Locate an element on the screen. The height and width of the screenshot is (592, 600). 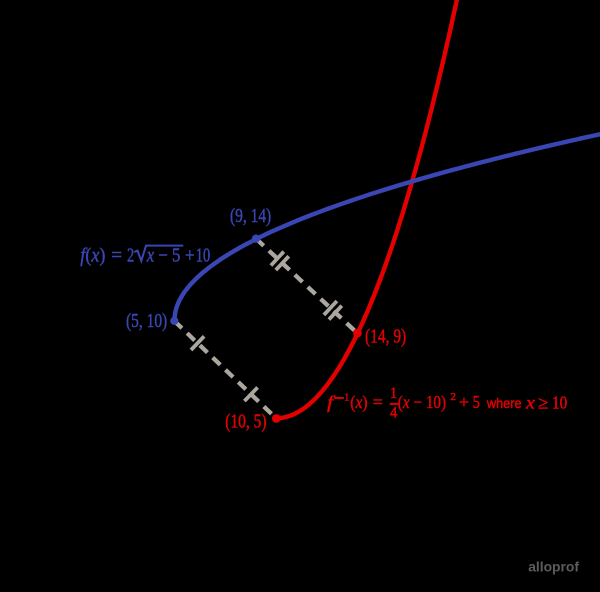
svg-text: (x) is located at coordinates (358, 402).